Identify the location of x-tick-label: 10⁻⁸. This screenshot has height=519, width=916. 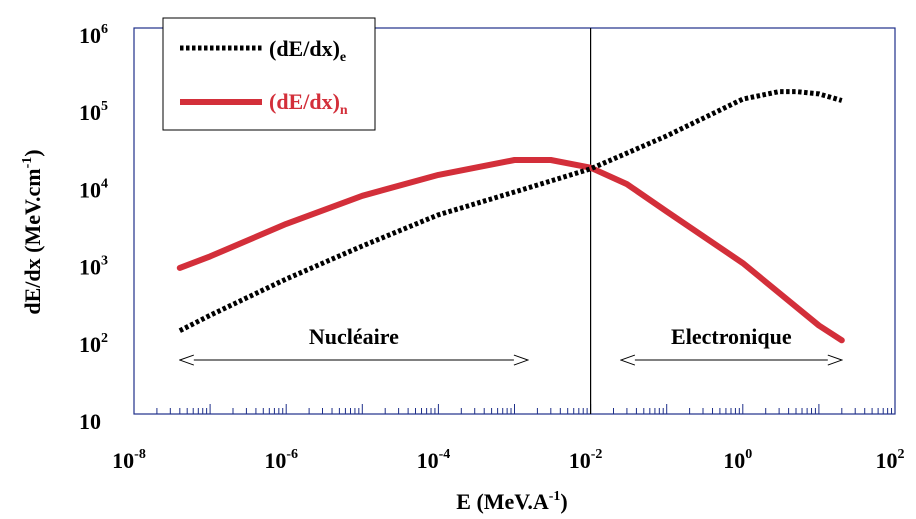
(129, 460).